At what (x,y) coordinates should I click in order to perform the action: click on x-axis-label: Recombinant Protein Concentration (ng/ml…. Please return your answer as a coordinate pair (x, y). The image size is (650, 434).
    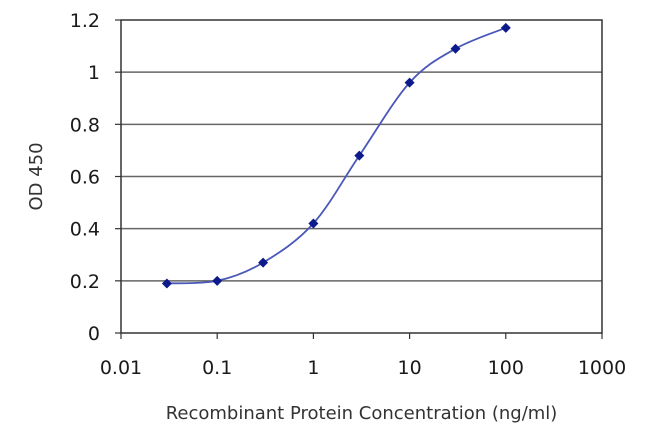
    Looking at the image, I should click on (362, 413).